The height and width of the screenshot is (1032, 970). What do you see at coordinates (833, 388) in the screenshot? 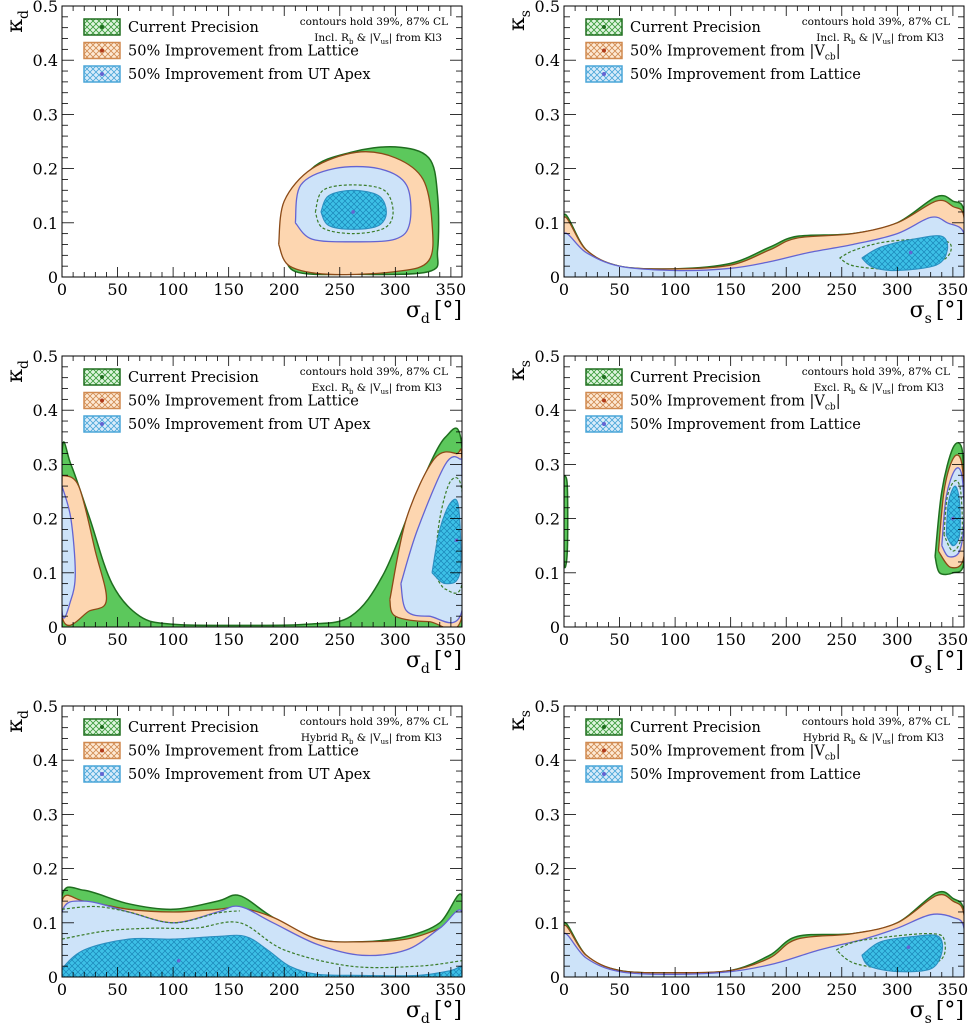
I see `note-input-part: Excl. R` at bounding box center [833, 388].